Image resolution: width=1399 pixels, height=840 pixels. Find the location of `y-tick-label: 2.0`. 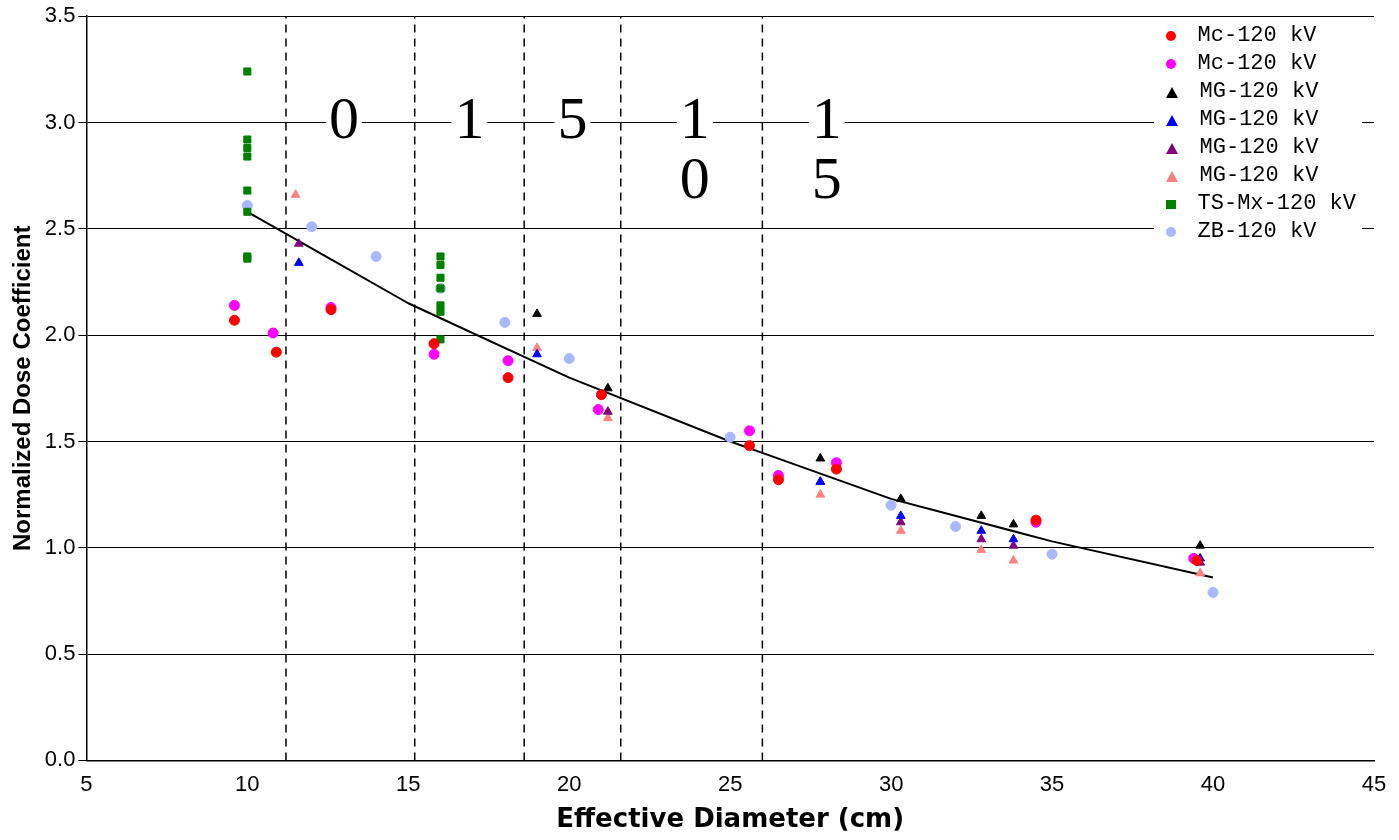

y-tick-label: 2.0 is located at coordinates (60, 334).